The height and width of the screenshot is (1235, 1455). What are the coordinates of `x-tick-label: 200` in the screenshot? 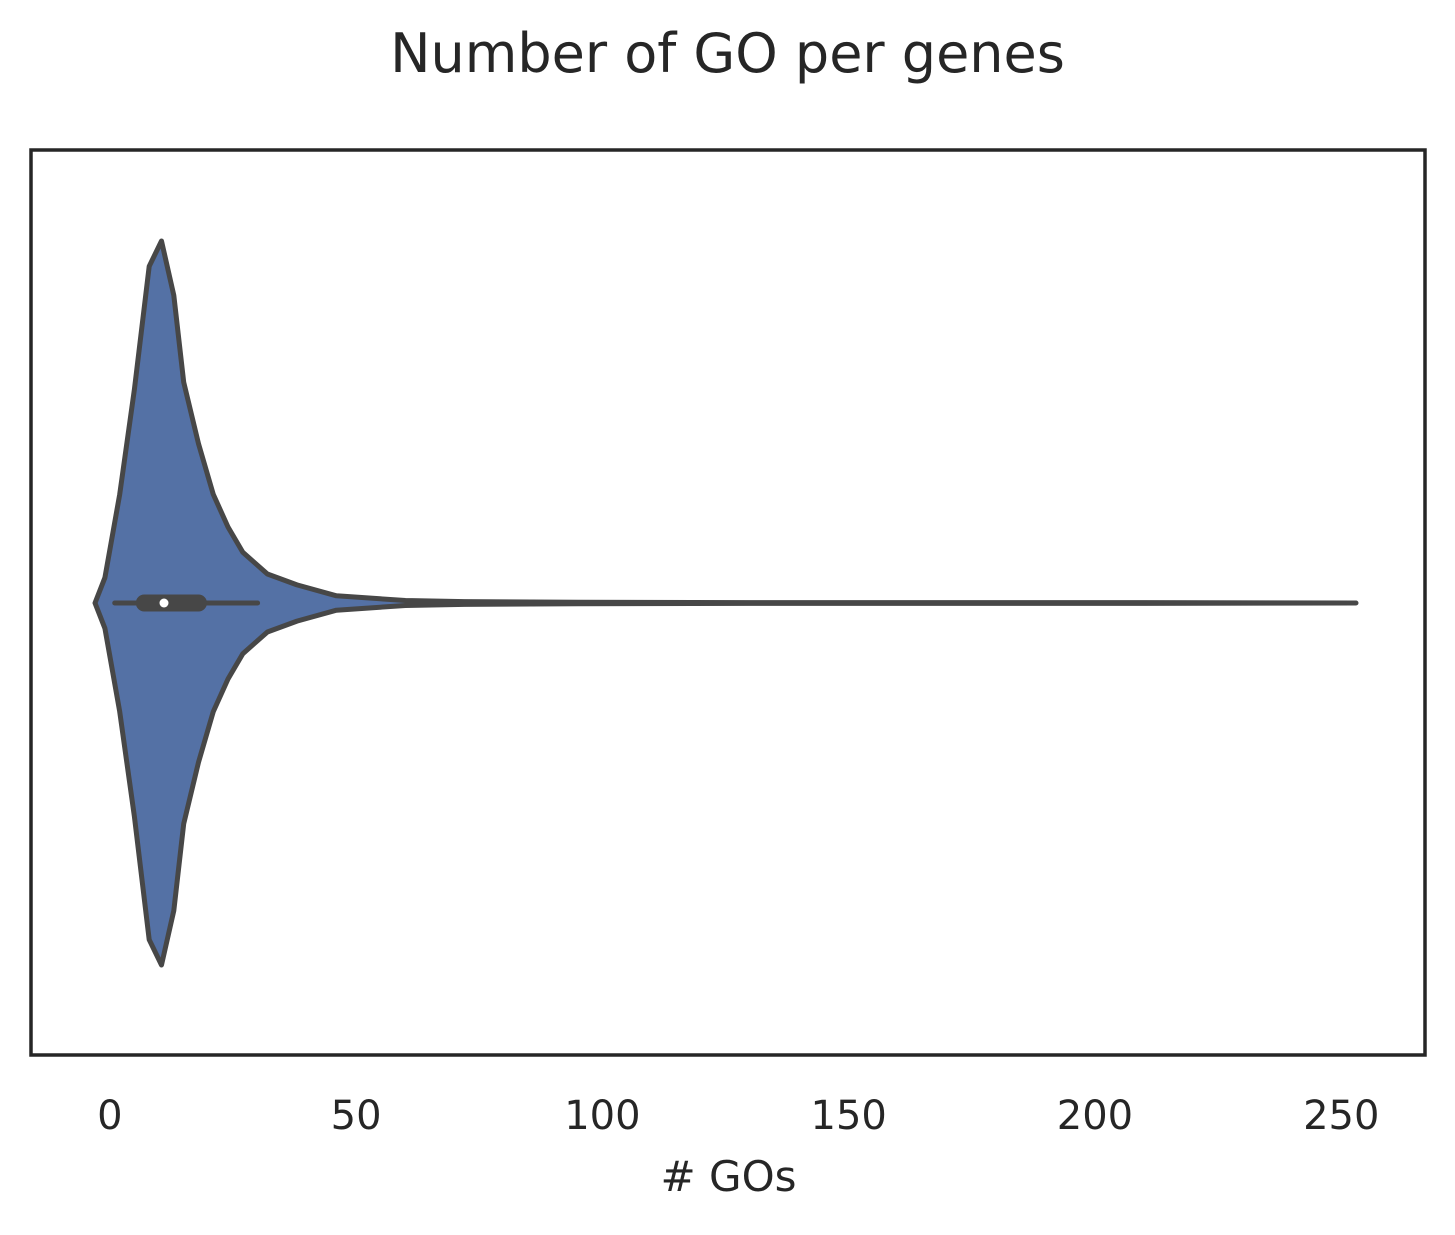 It's located at (1095, 1116).